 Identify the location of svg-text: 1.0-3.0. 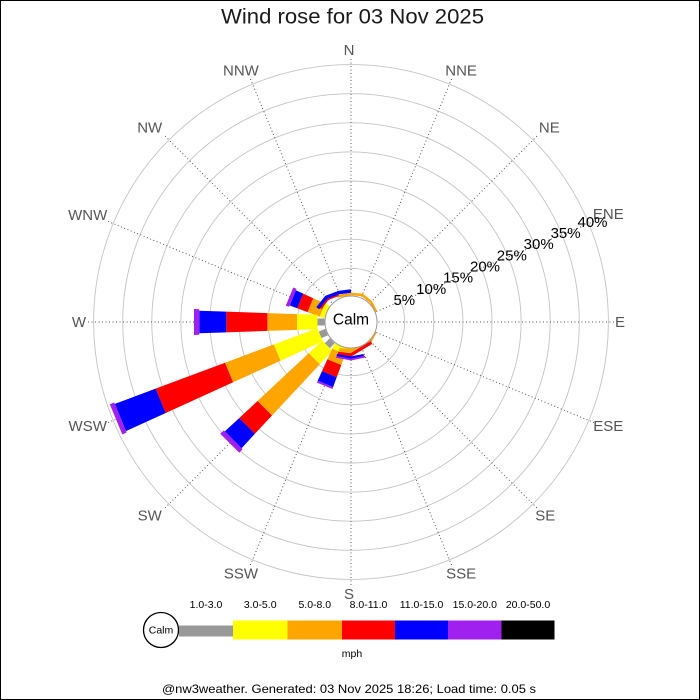
(206, 605).